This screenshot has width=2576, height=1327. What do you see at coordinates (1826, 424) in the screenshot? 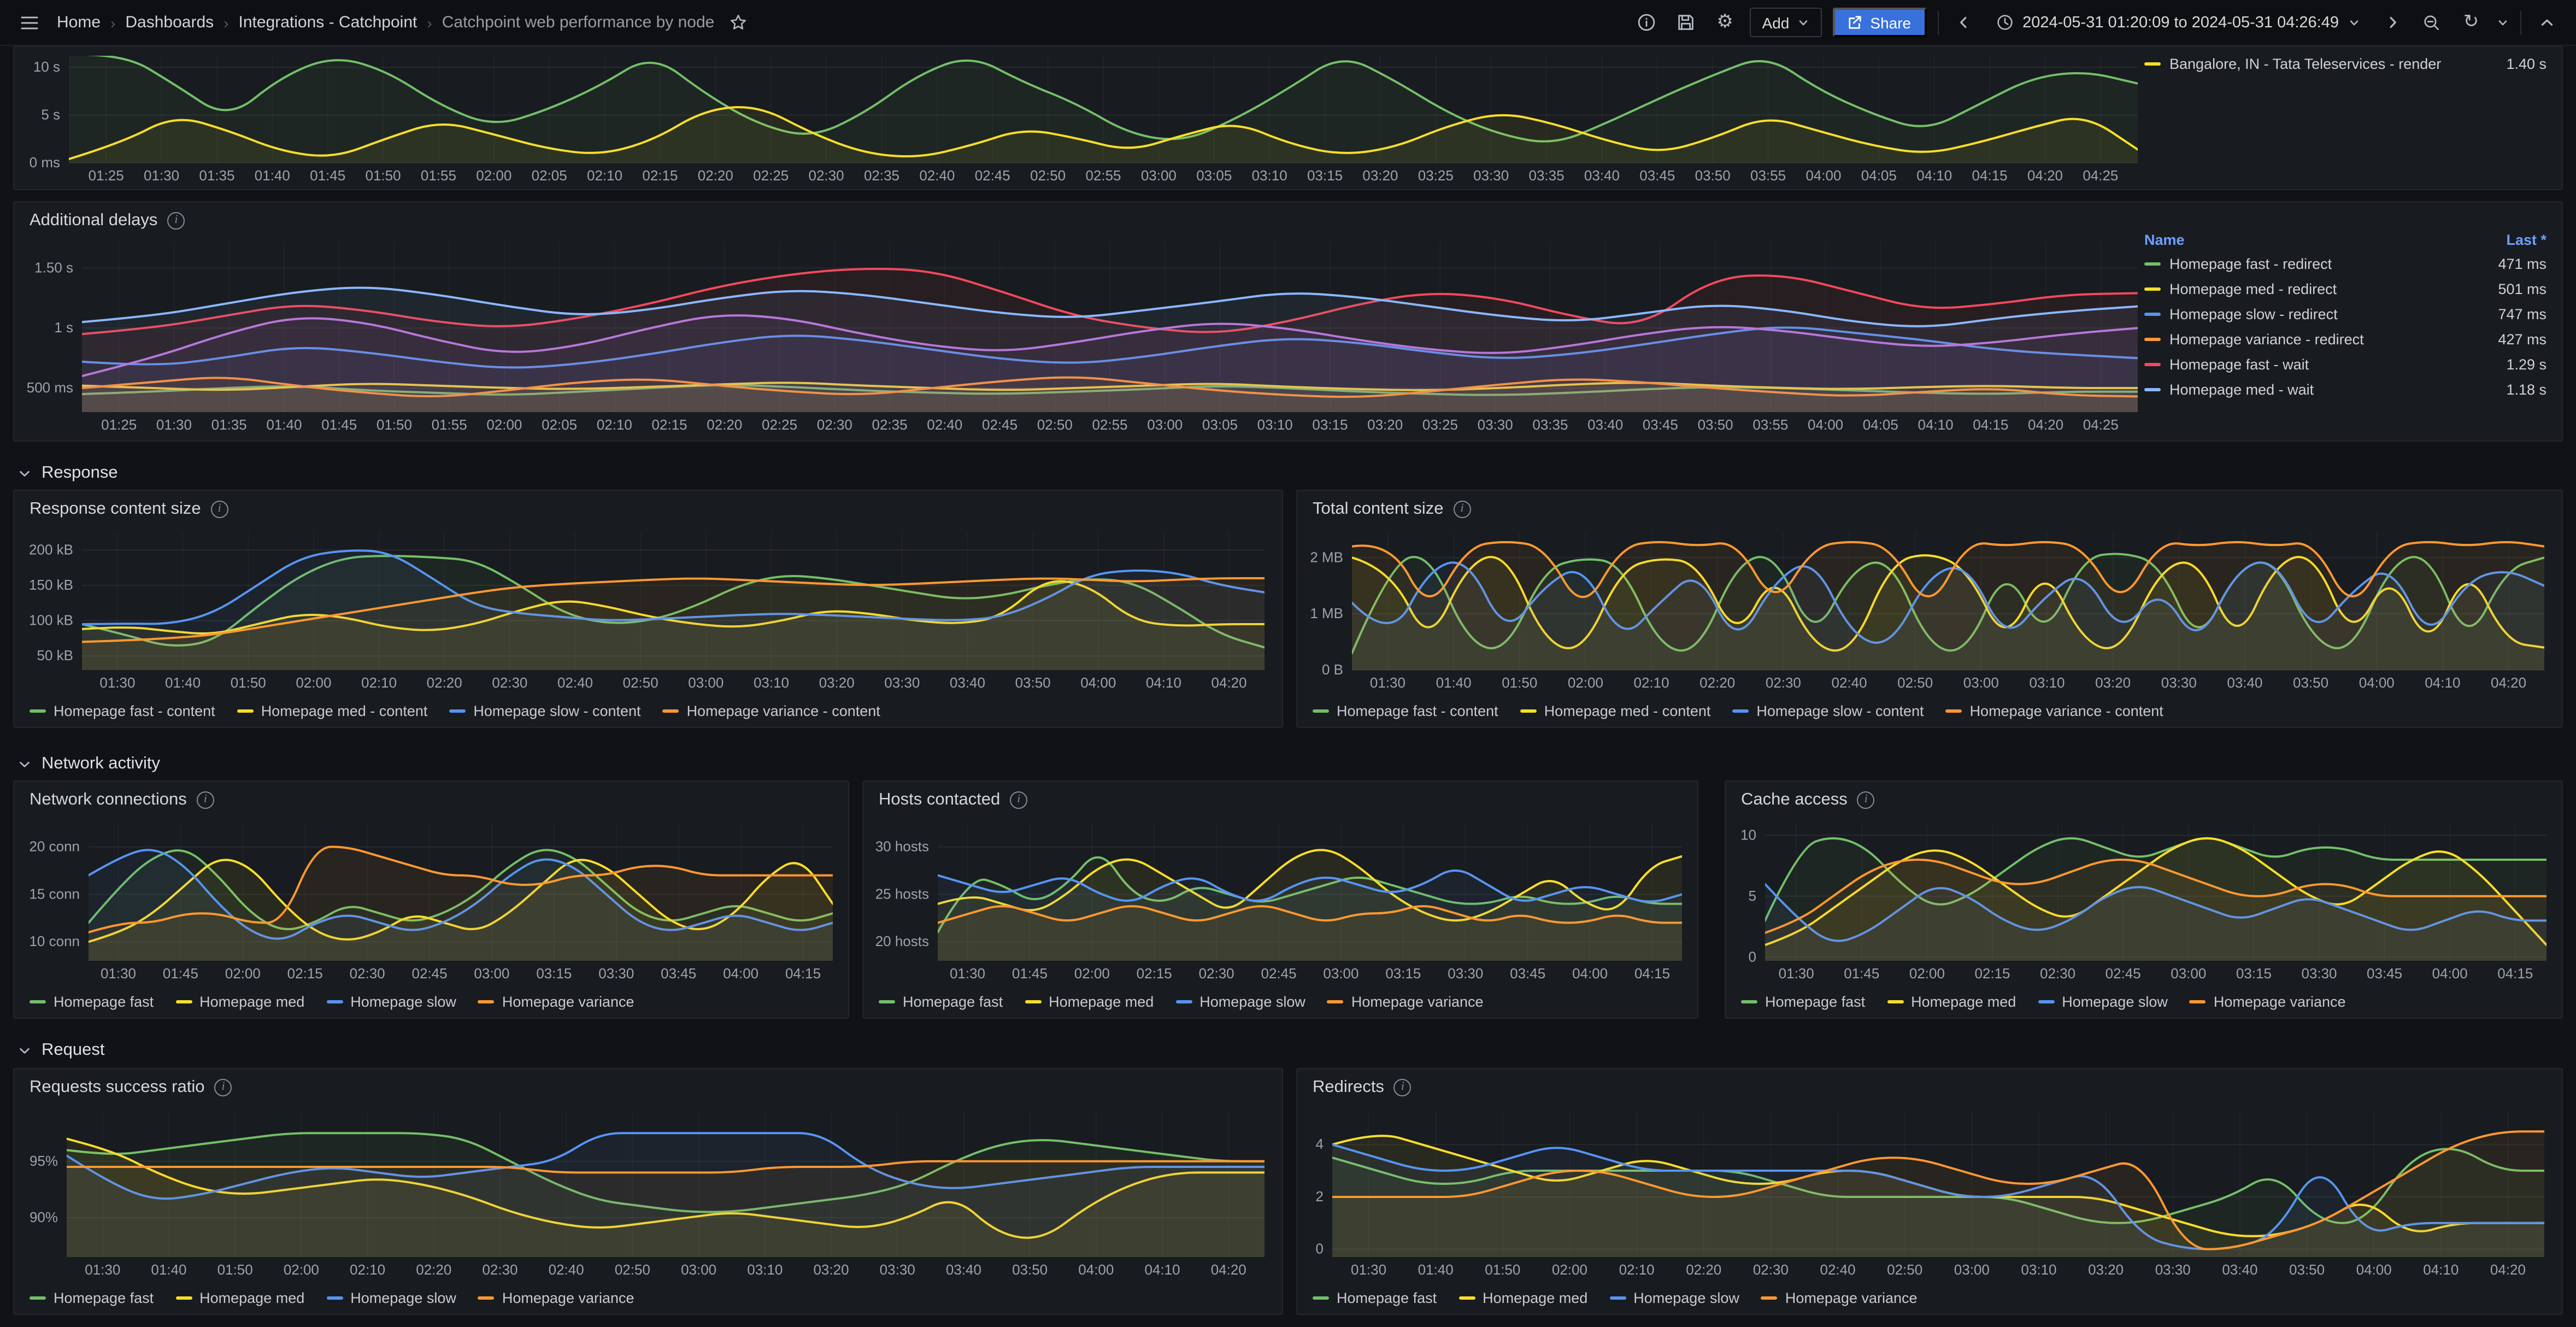
I see `svg-text: 04:00` at bounding box center [1826, 424].